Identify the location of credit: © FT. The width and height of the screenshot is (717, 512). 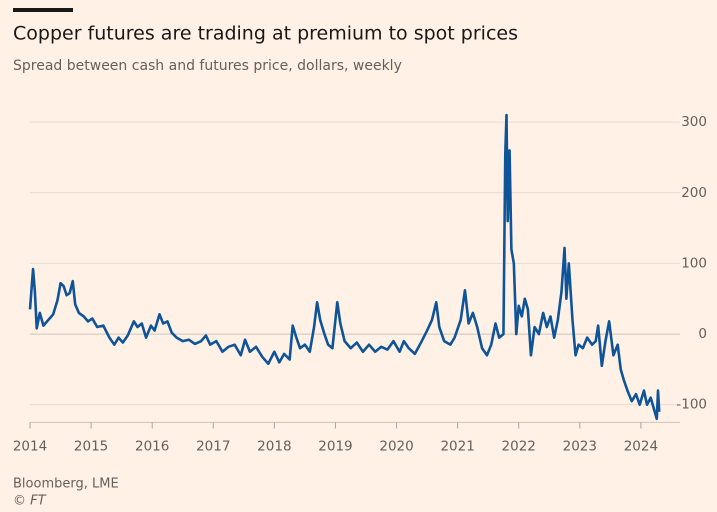
(30, 501).